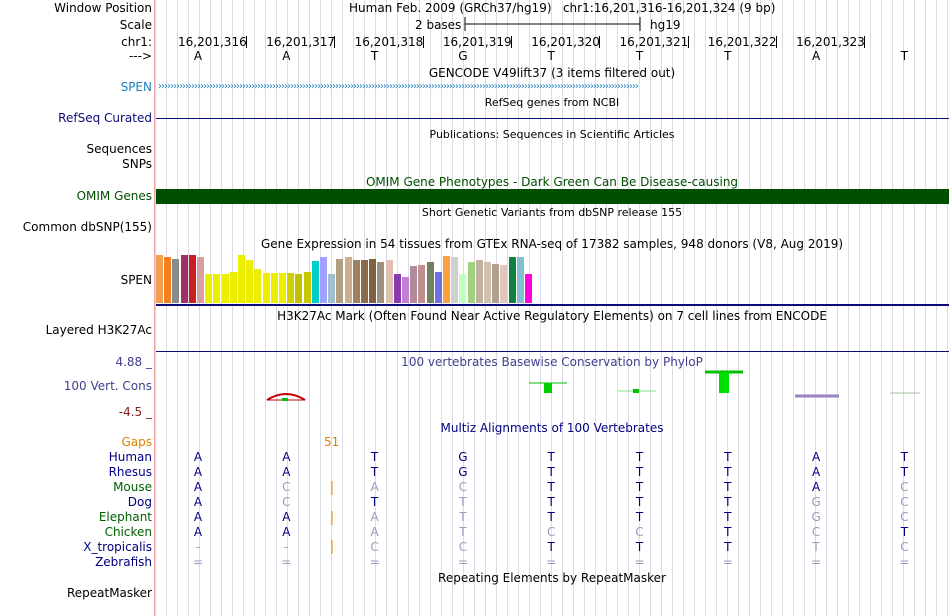 The image size is (950, 616). I want to click on species-label: Dog, so click(139, 502).